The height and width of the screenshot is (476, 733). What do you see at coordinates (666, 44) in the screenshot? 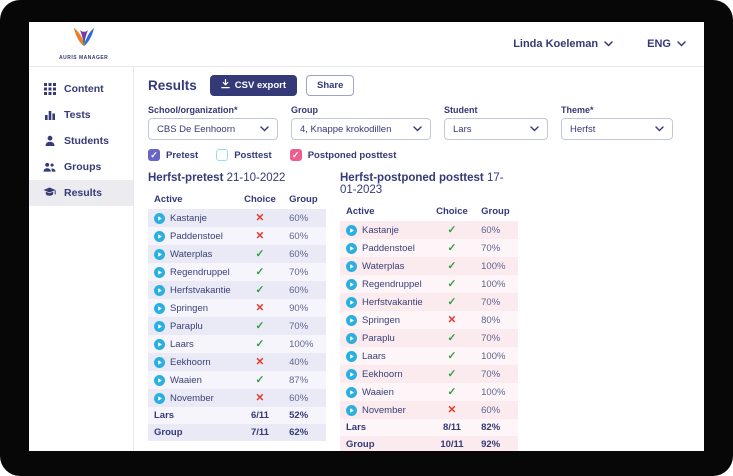
I see `language-menu: ENG` at bounding box center [666, 44].